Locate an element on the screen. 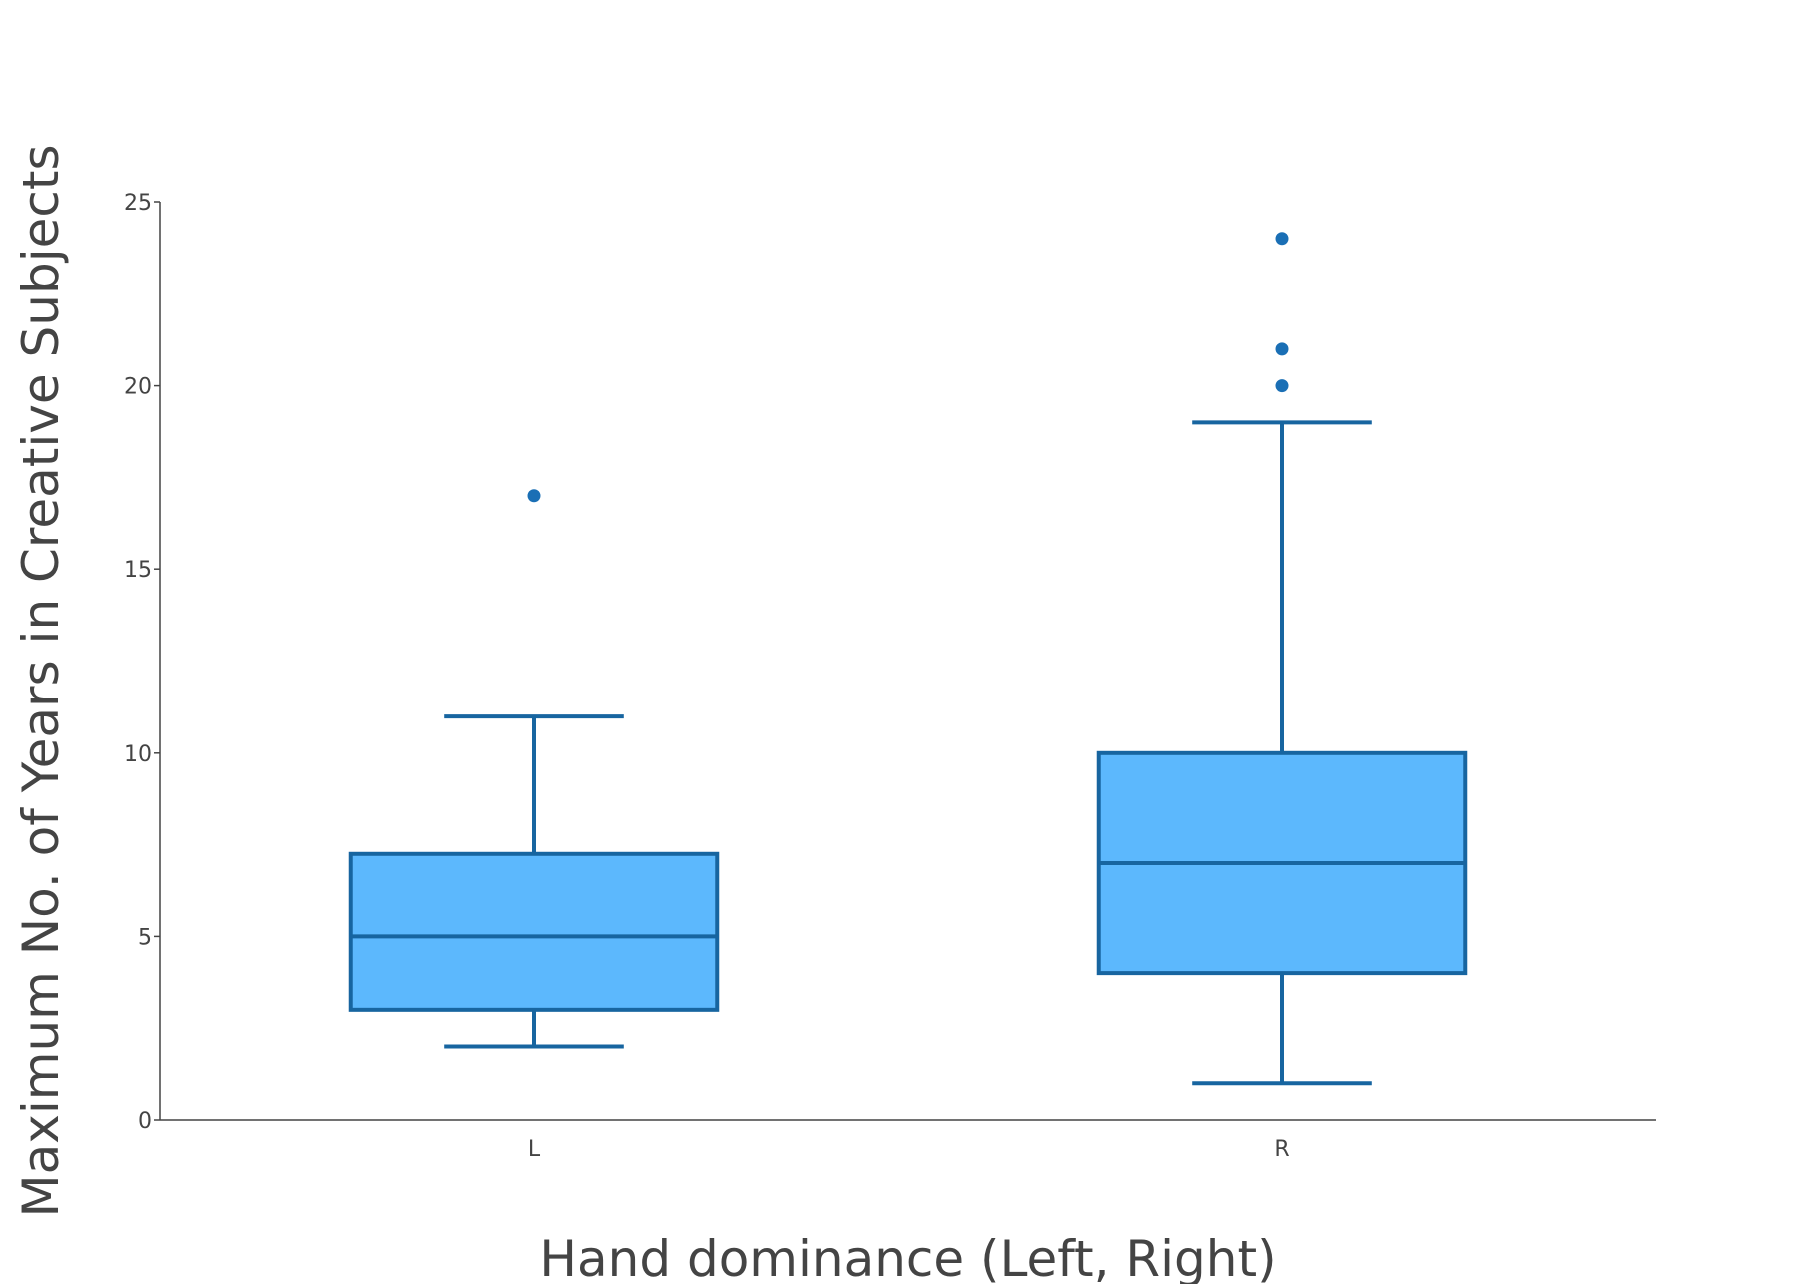 Image resolution: width=1810 pixels, height=1288 pixels. y-tick-label: 0 is located at coordinates (145, 1121).